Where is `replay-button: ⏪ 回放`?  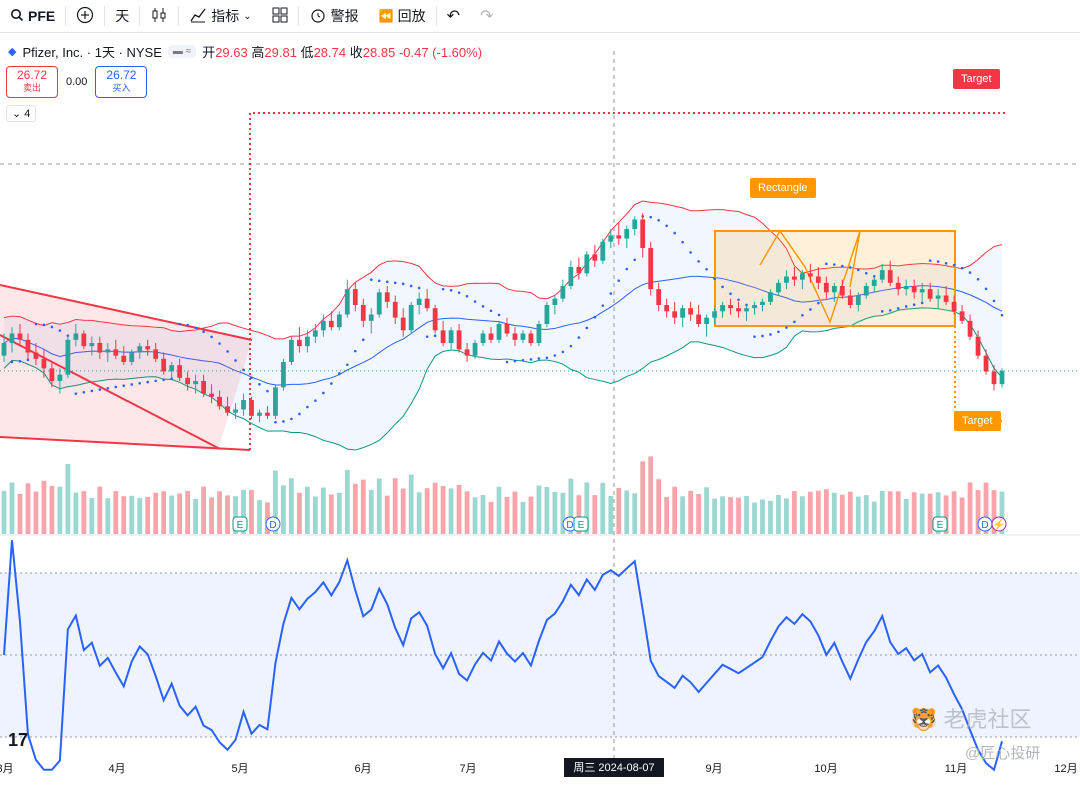
replay-button: ⏪ 回放 is located at coordinates (402, 16).